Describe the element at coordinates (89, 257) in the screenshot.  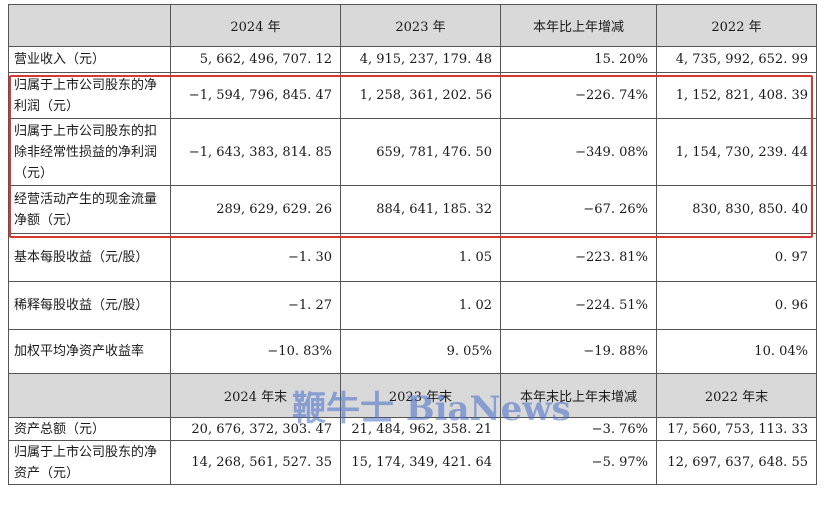
I see `row-label: 基本每股收益（元/股）` at that location.